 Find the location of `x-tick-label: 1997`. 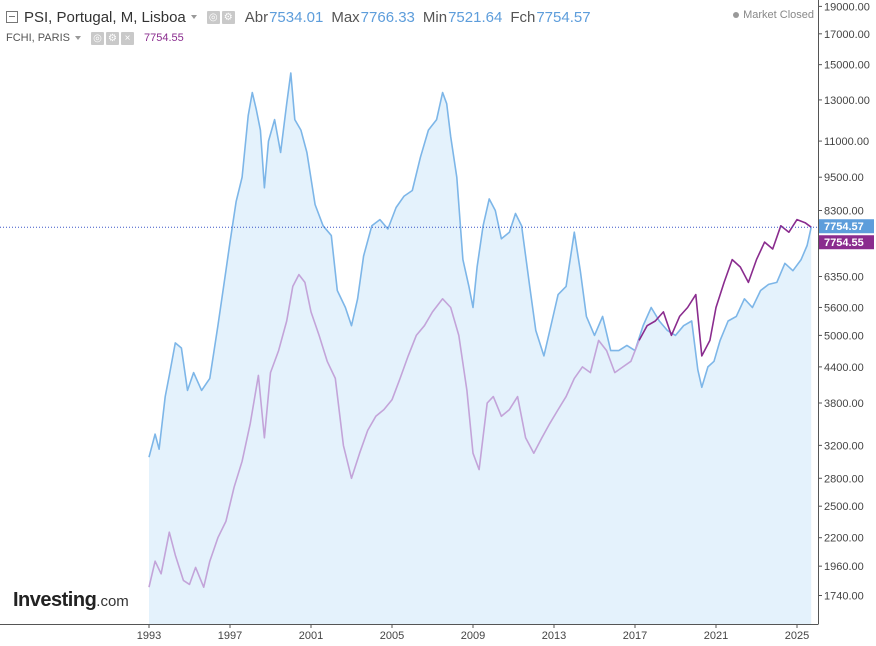

x-tick-label: 1997 is located at coordinates (230, 636).